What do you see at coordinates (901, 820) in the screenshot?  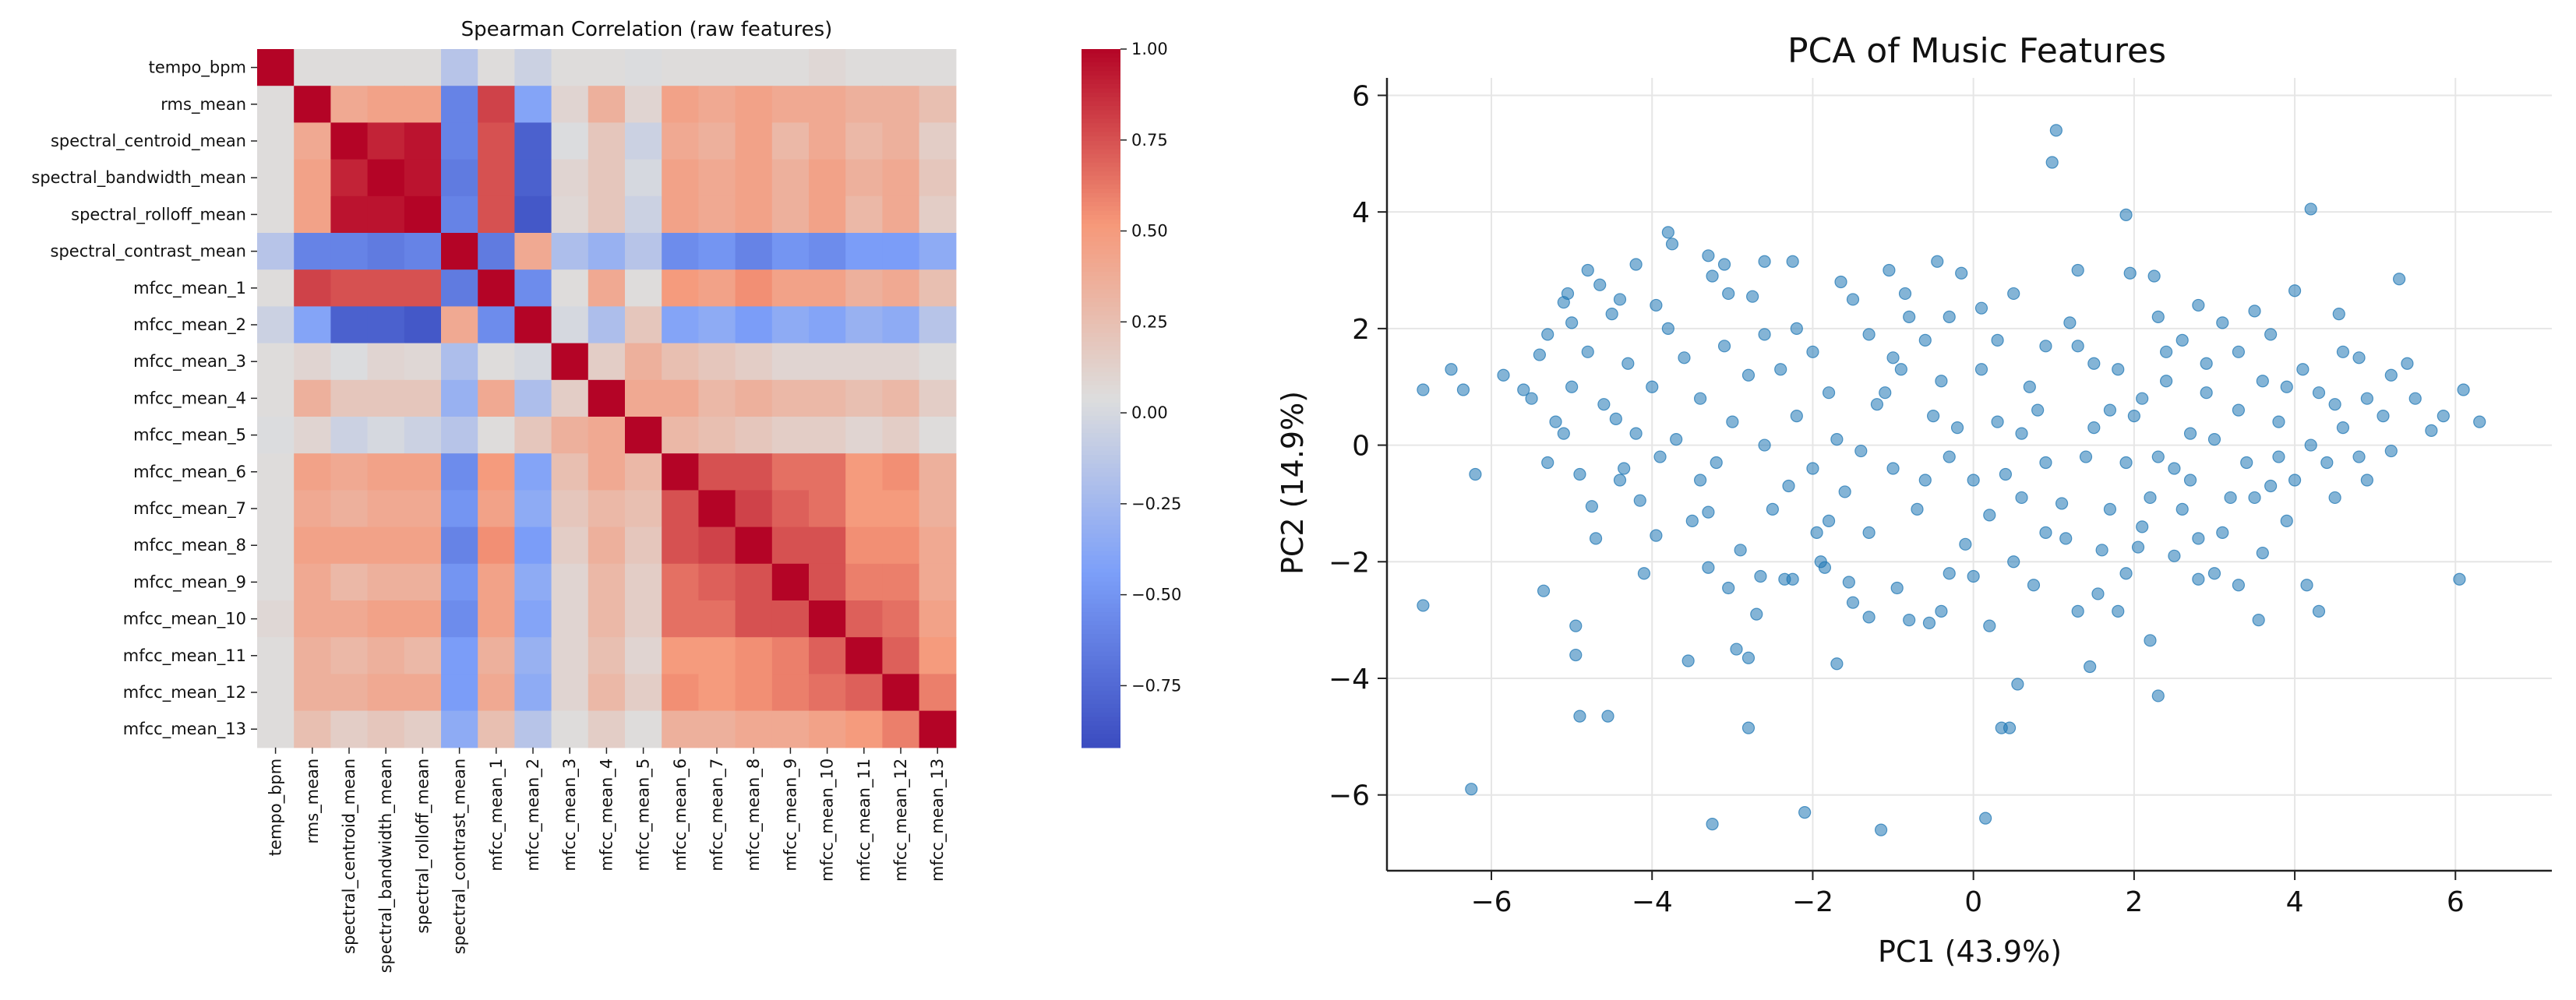 I see `heatmap-column-label: mfcc_mean_12` at bounding box center [901, 820].